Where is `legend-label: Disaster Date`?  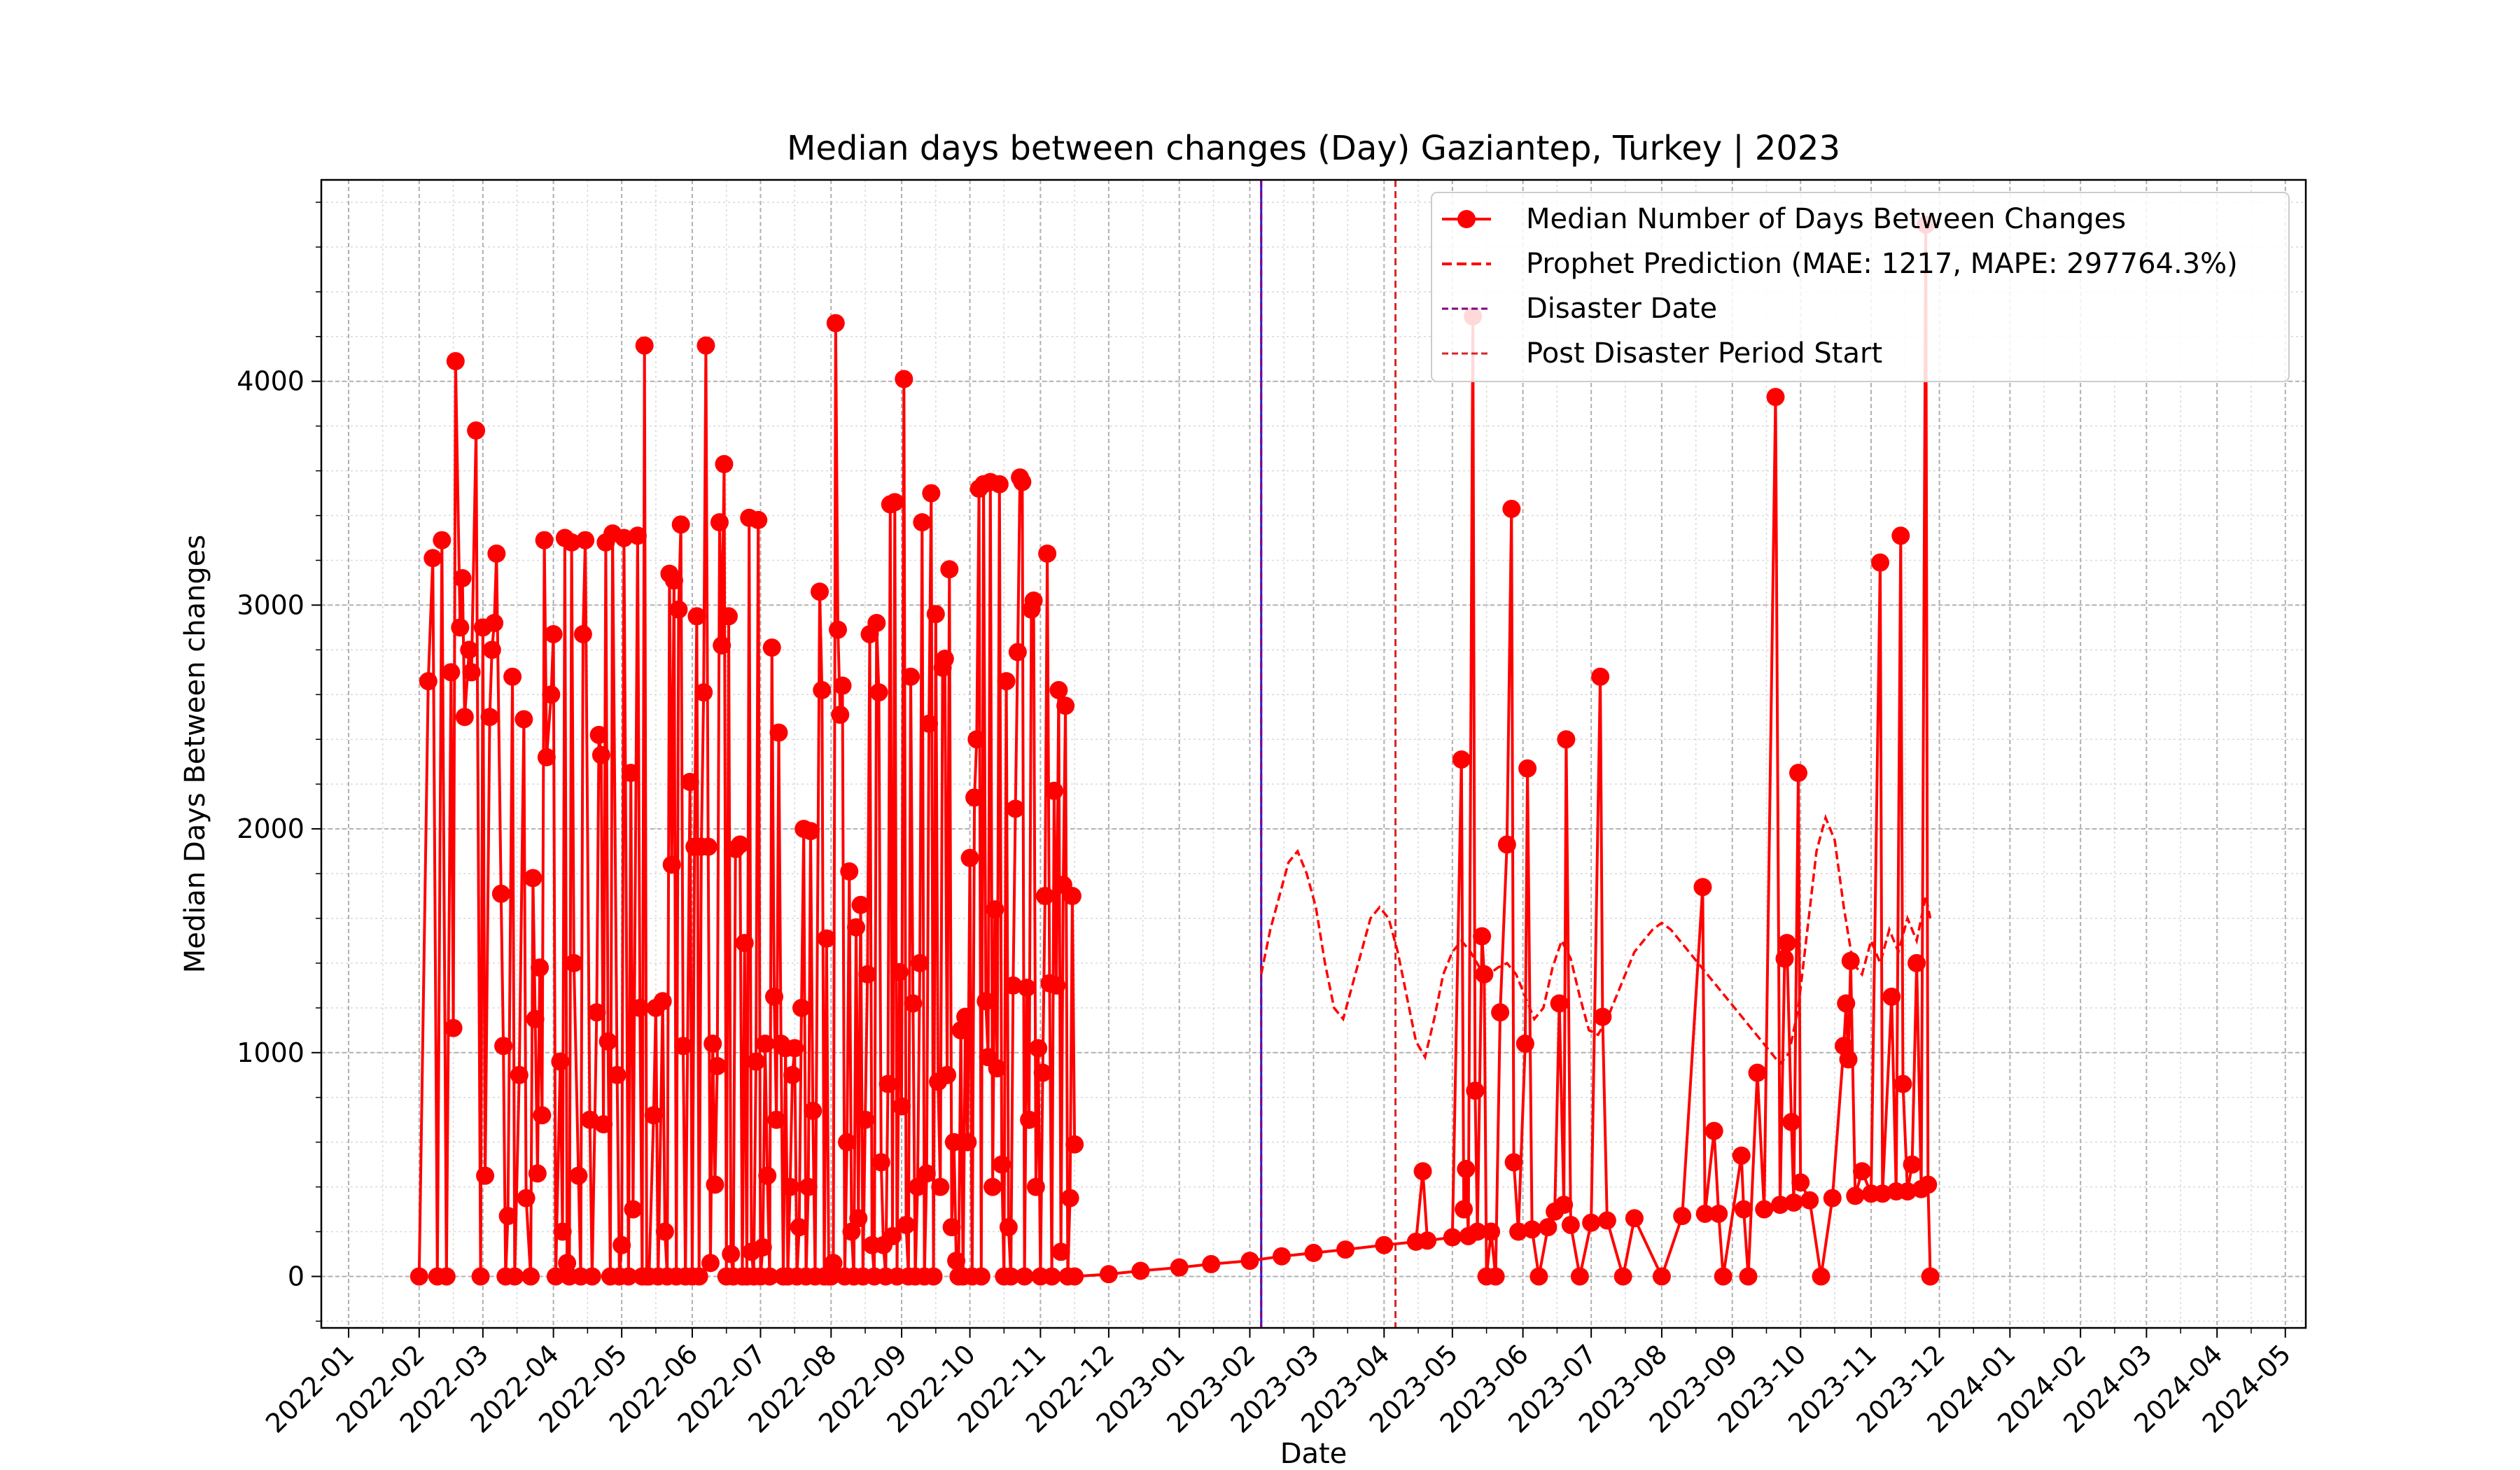
legend-label: Disaster Date is located at coordinates (1621, 309).